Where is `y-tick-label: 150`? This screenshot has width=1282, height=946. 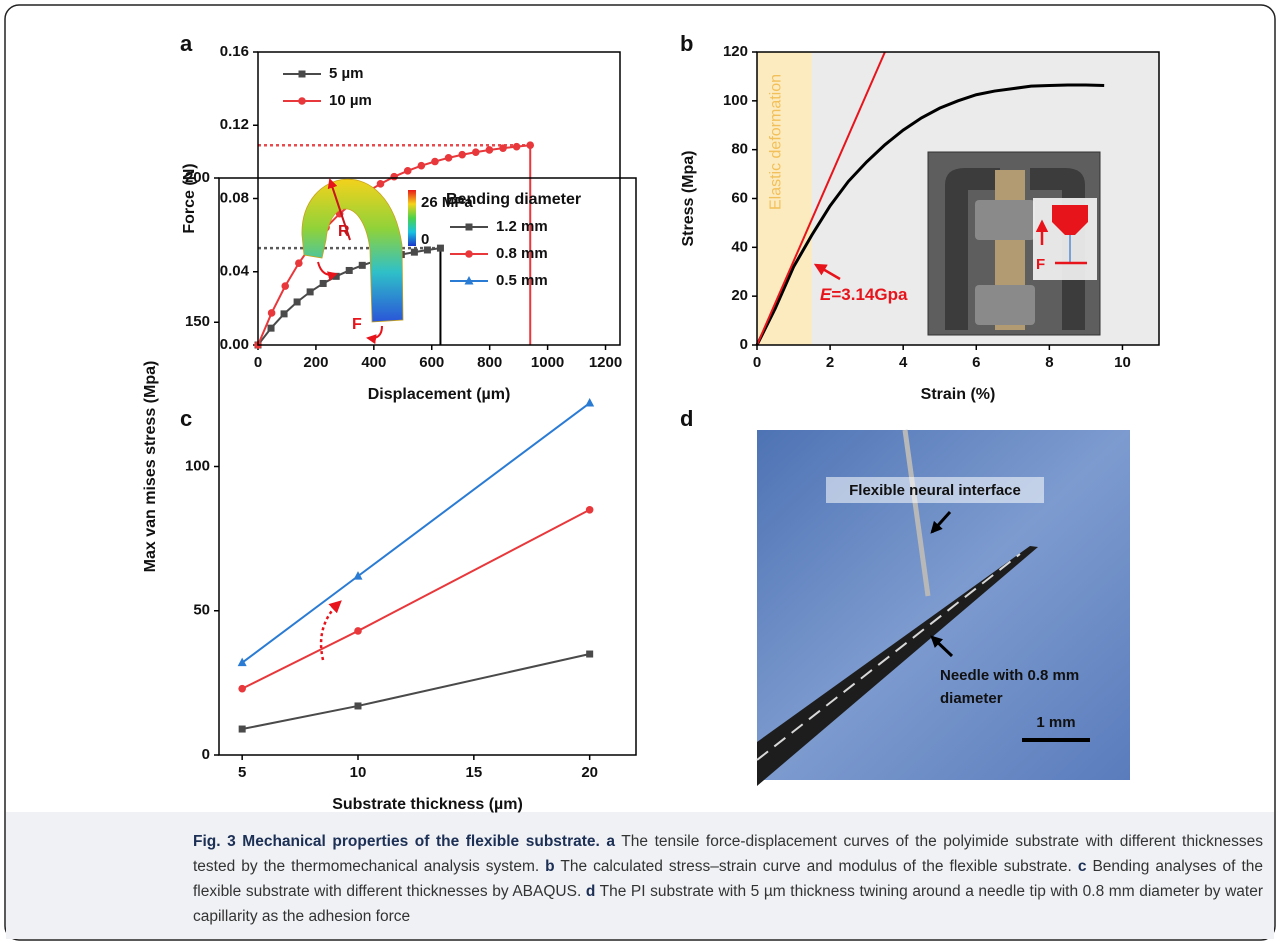
y-tick-label: 150 is located at coordinates (197, 321).